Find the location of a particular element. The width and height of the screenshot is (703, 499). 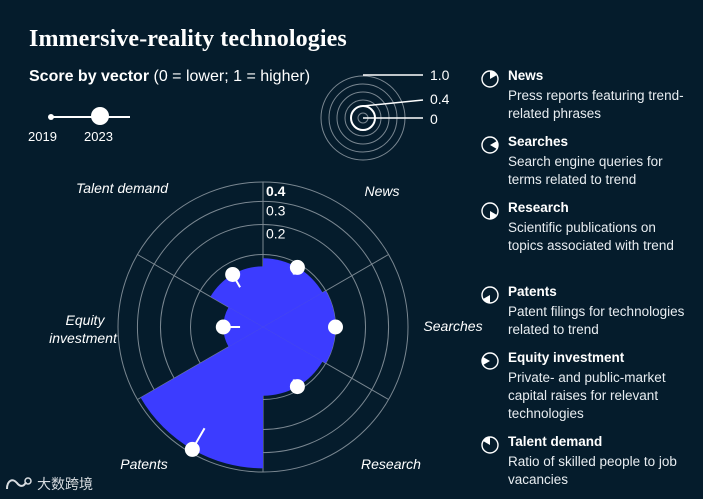

patents-icon is located at coordinates (490, 295).